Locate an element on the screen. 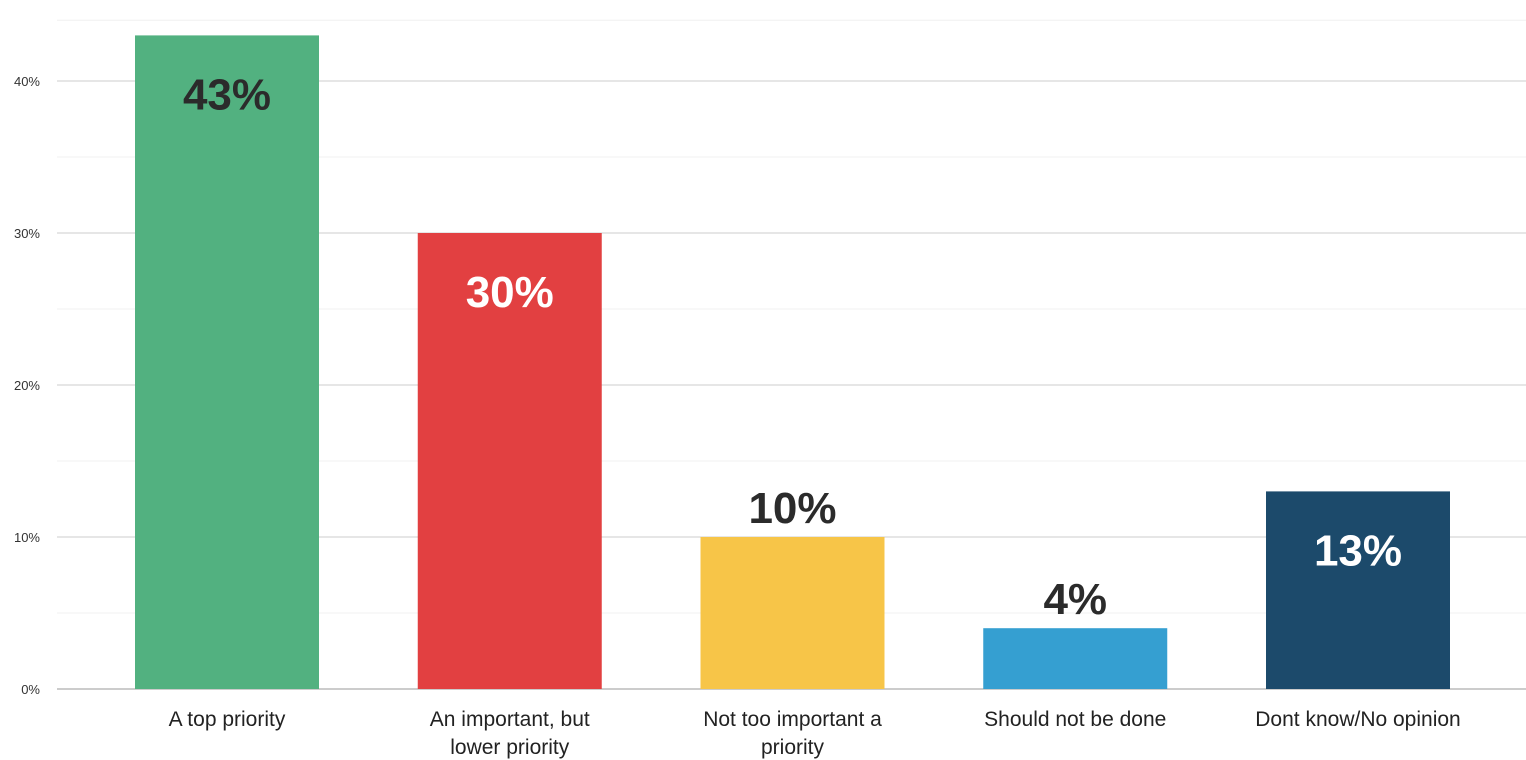  y-tick-label: 10% is located at coordinates (27, 537).